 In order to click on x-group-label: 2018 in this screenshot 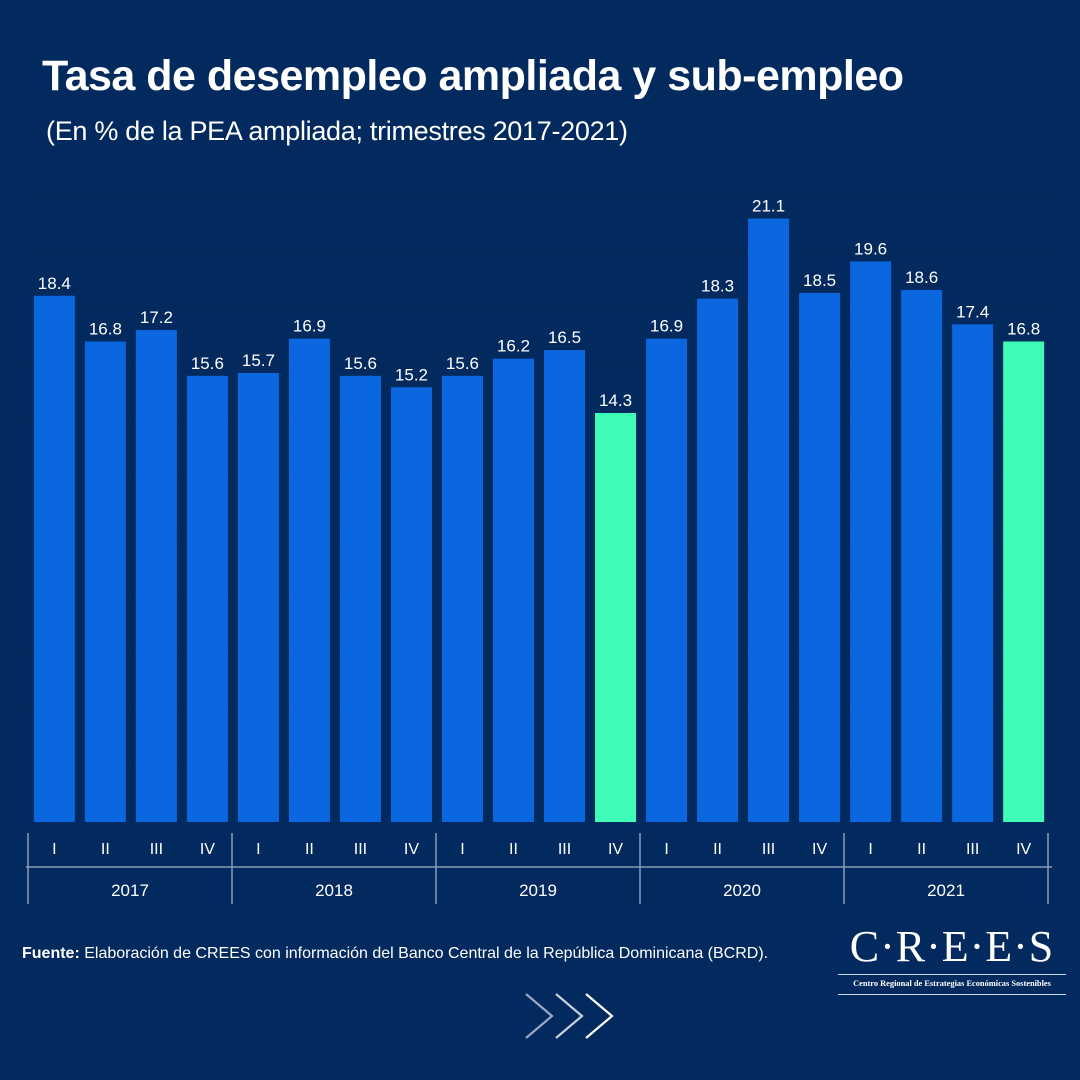, I will do `click(334, 890)`.